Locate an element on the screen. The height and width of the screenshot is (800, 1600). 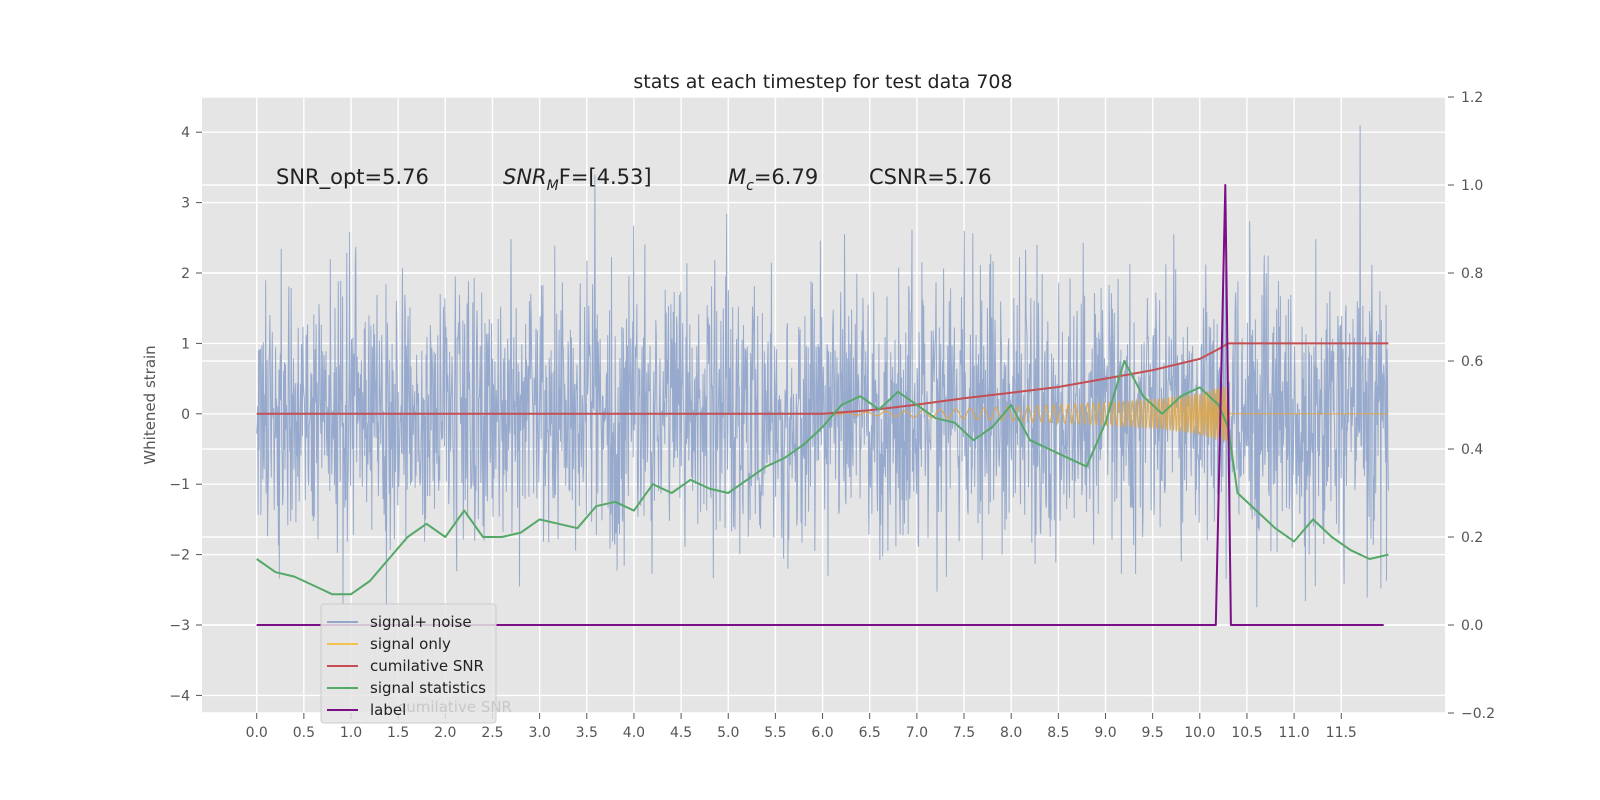
y2-tick-label: 0.2 is located at coordinates (1472, 538).